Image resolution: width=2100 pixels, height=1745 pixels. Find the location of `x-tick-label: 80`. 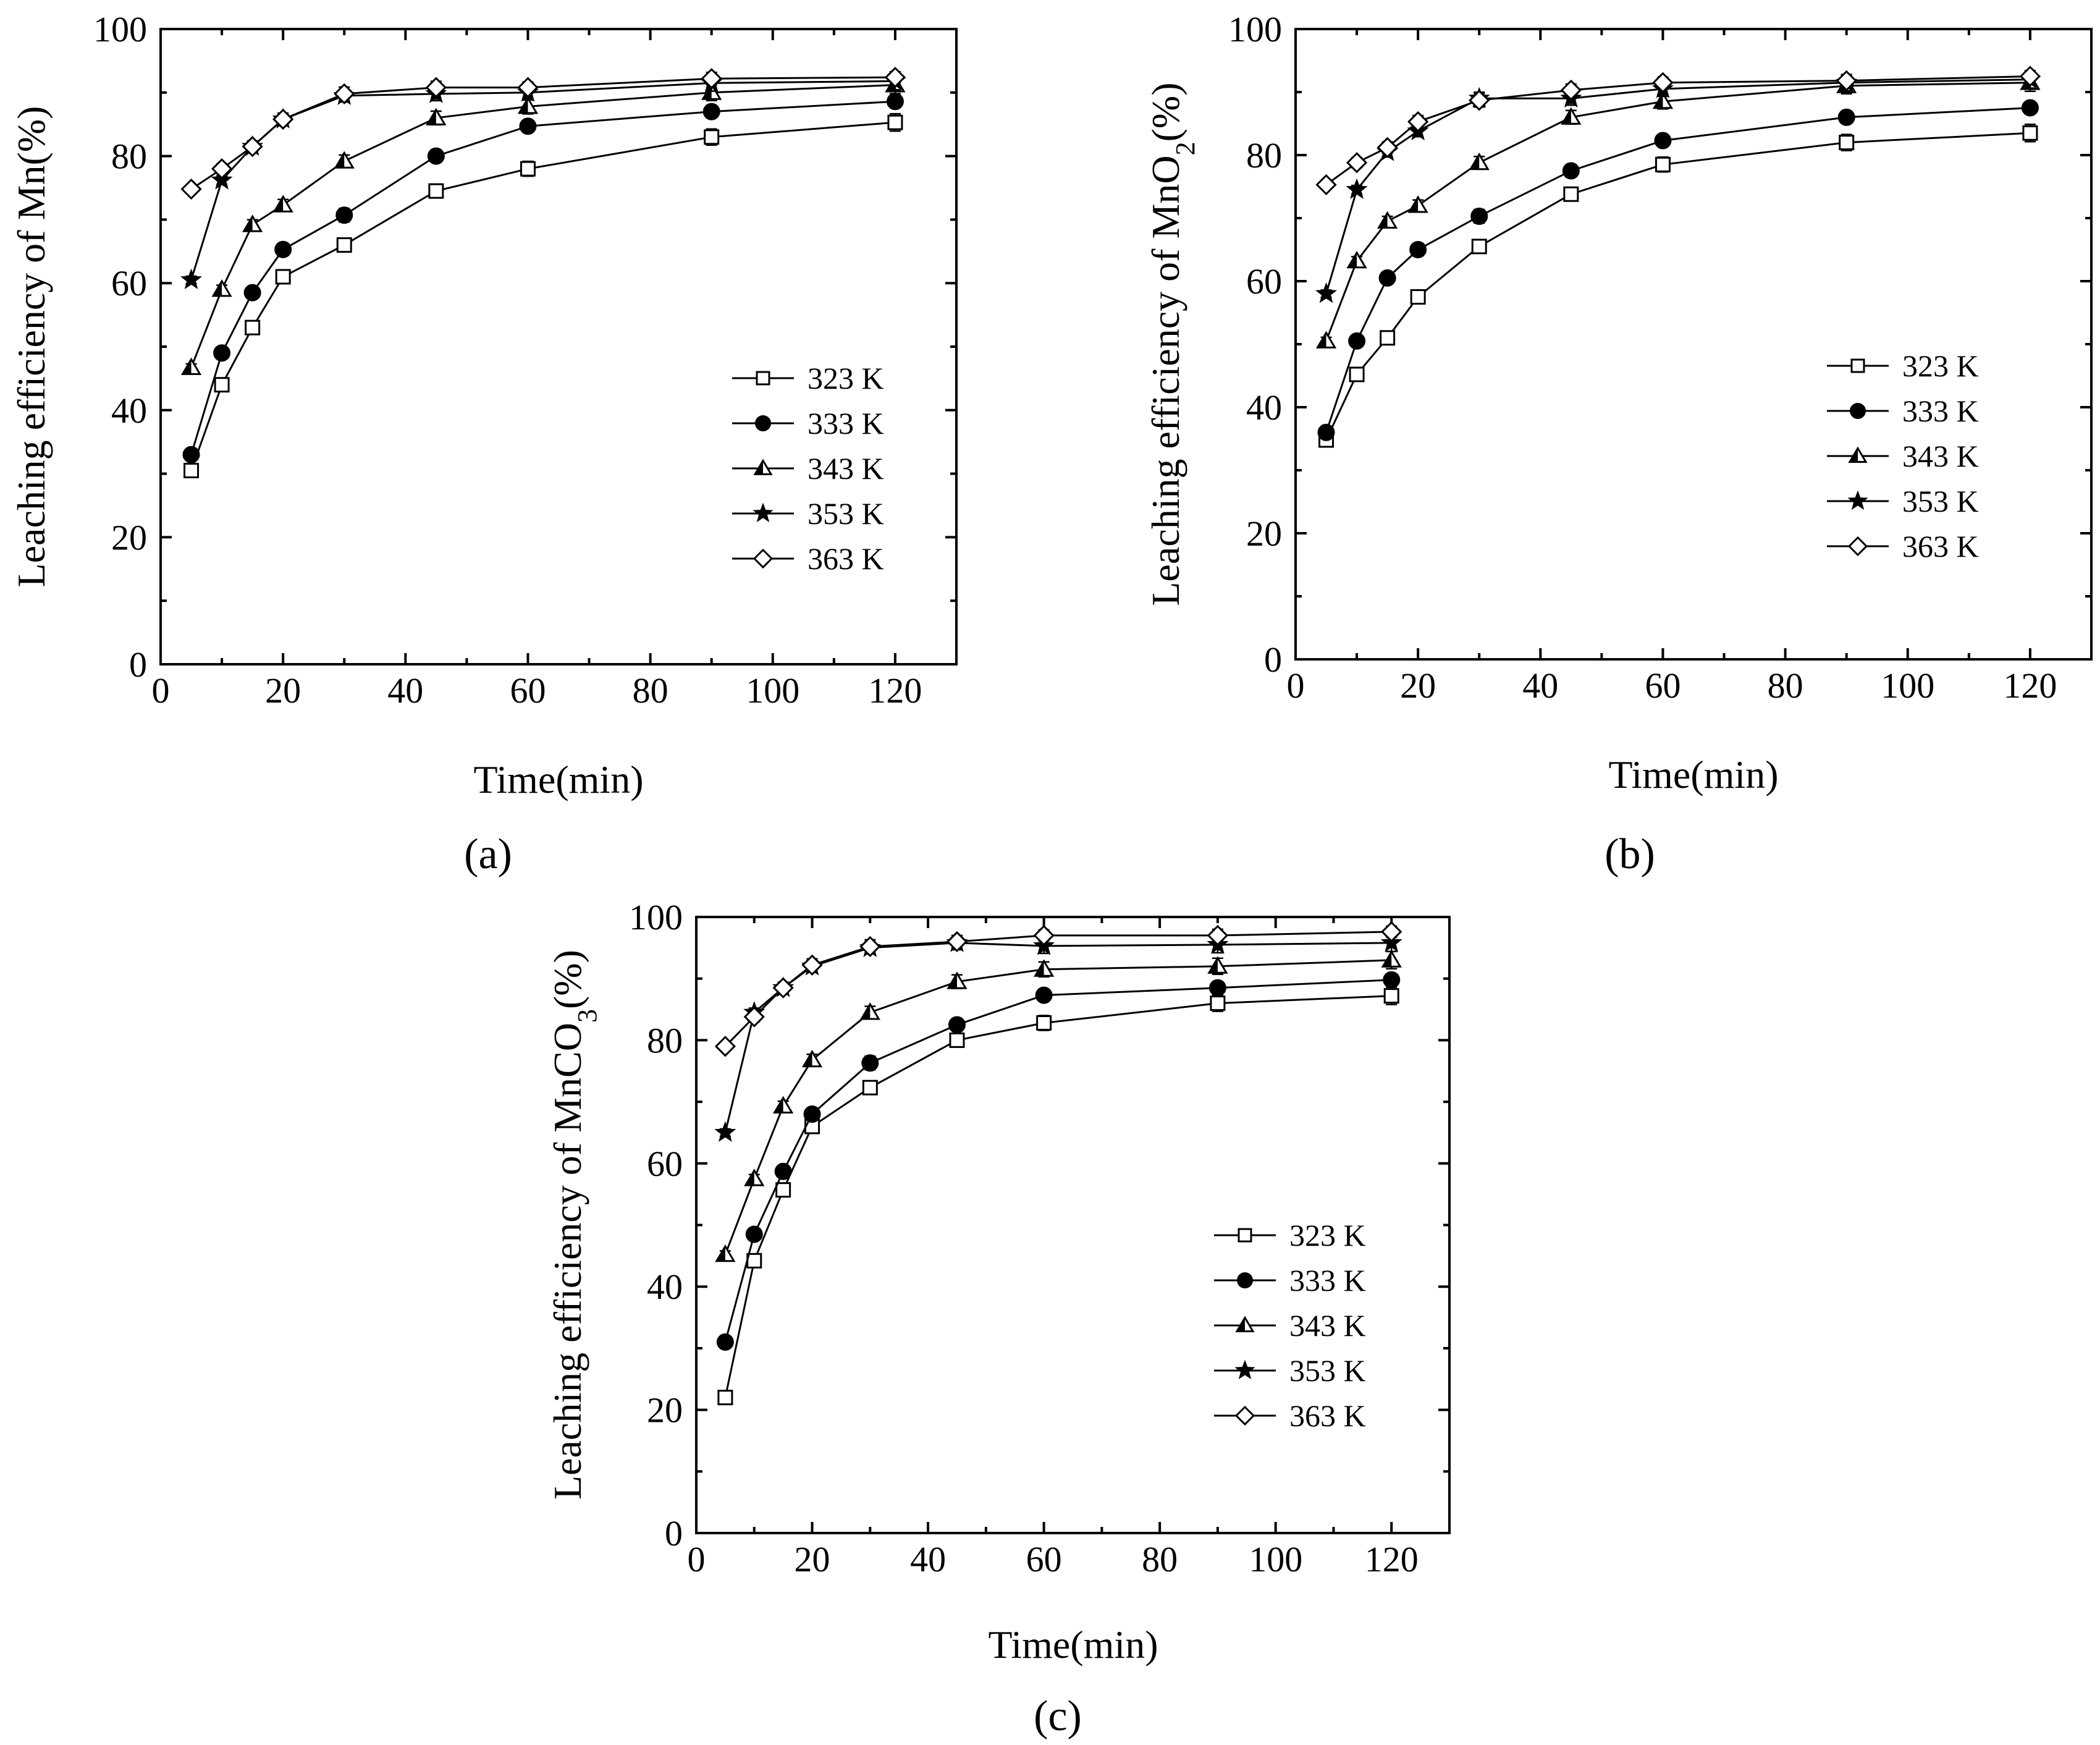

x-tick-label: 80 is located at coordinates (1785, 686).